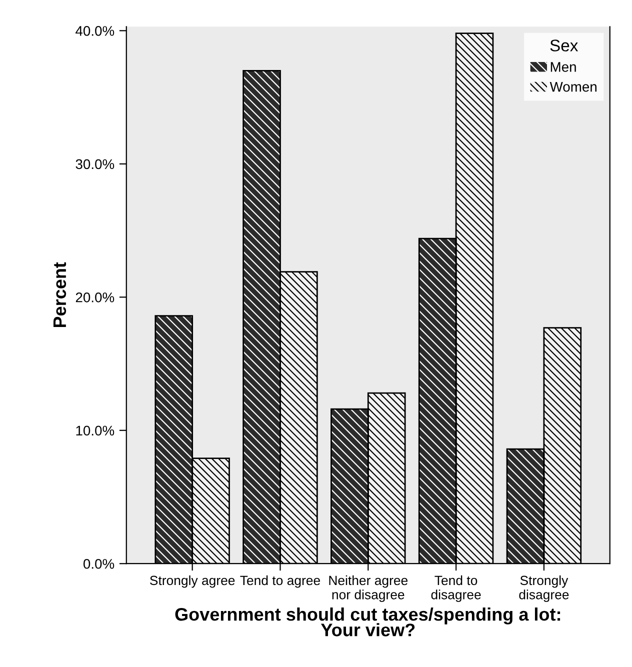 The image size is (632, 667). I want to click on x-tick-label: Neither agree nor disagree, so click(368, 588).